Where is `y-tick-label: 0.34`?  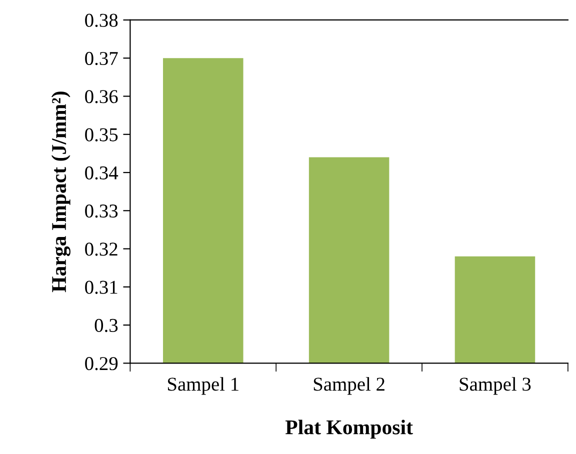 y-tick-label: 0.34 is located at coordinates (101, 173).